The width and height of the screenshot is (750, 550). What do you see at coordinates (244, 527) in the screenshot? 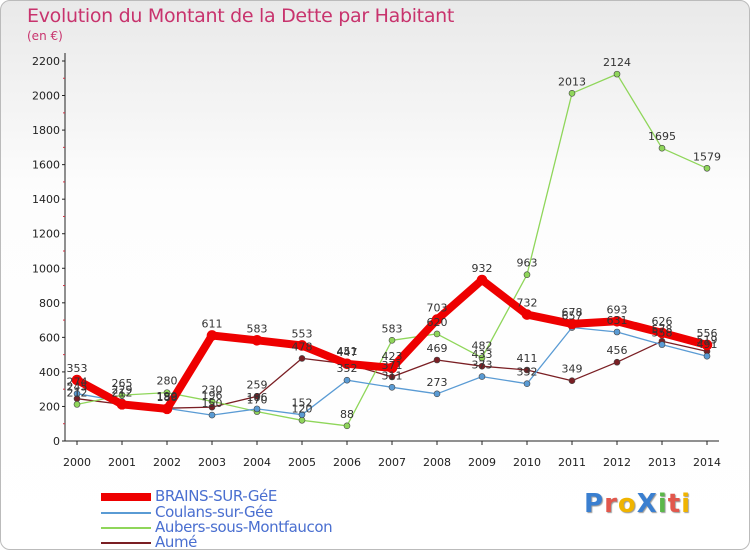
I see `legend-label: Aubers-sous-Montfaucon` at bounding box center [244, 527].